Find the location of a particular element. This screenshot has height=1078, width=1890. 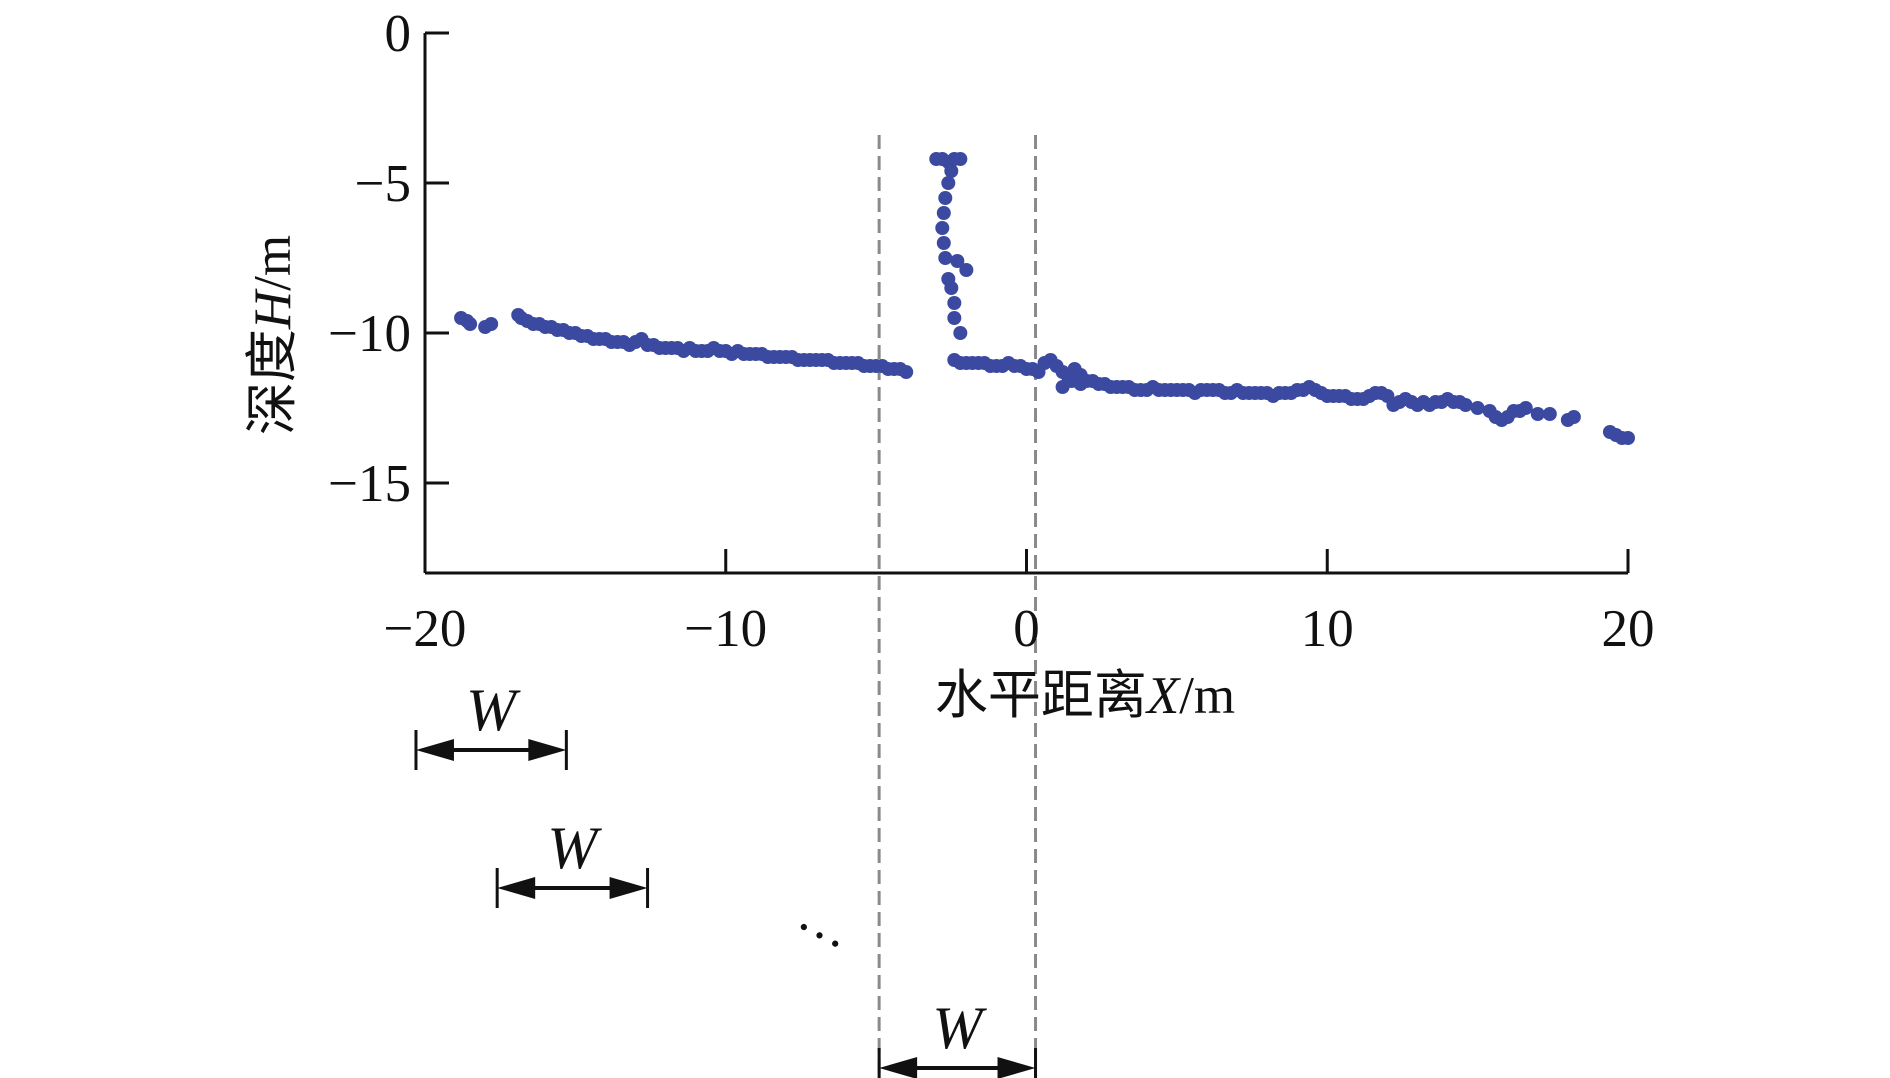

window-indicators: W W W is located at coordinates (726, 877).